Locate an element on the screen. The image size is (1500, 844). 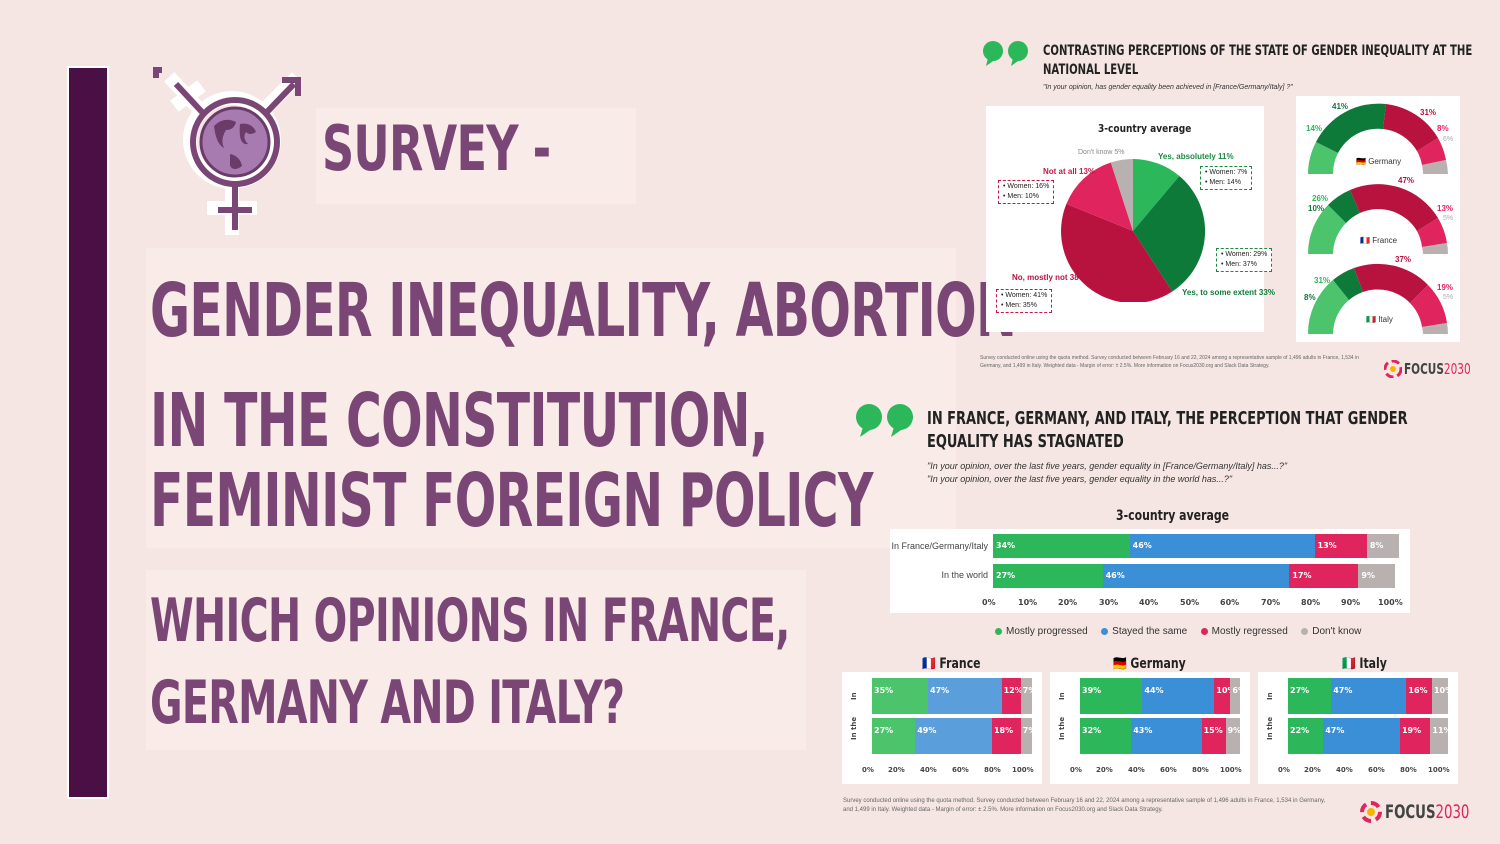
bar-segment: 7% is located at coordinates (1026, 736).